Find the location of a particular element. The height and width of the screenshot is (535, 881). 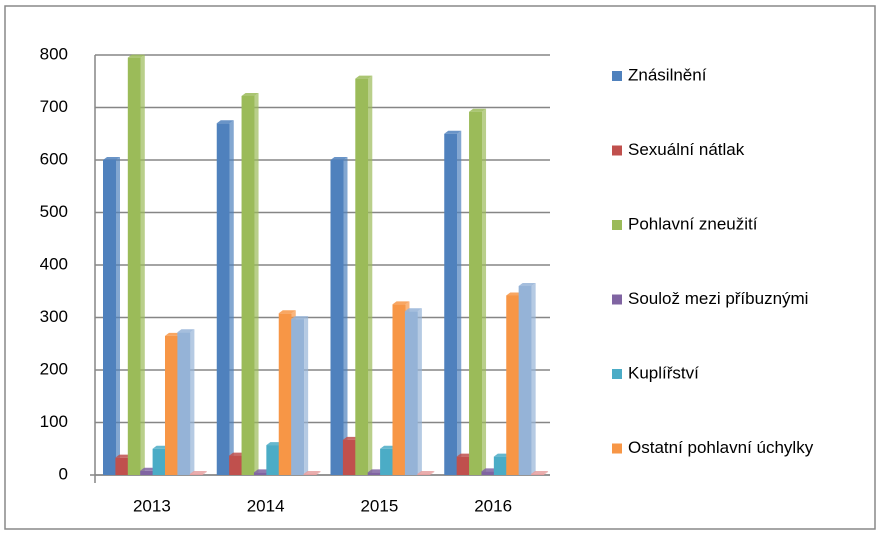

x-tick-label: 2013 is located at coordinates (152, 505).